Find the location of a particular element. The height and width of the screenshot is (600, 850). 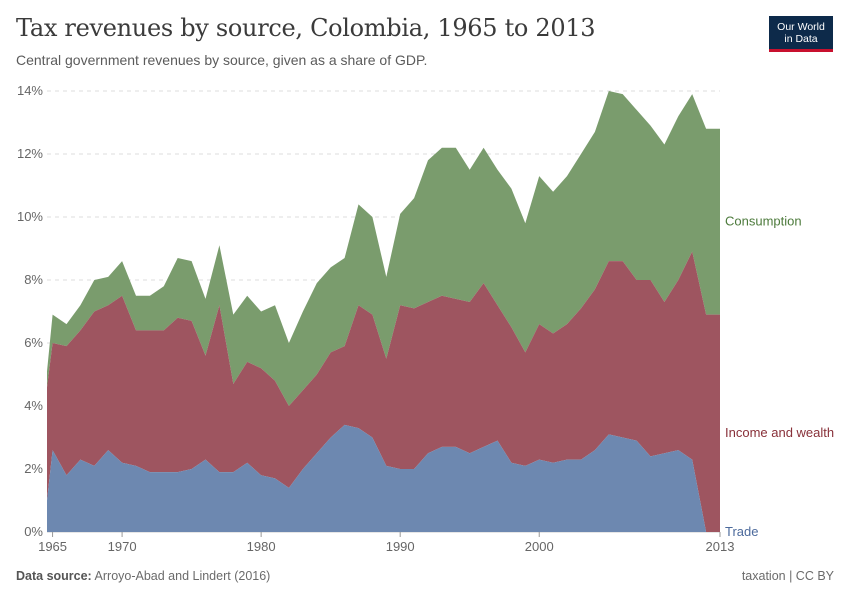

license-text: taxation | CC BY is located at coordinates (787, 576).